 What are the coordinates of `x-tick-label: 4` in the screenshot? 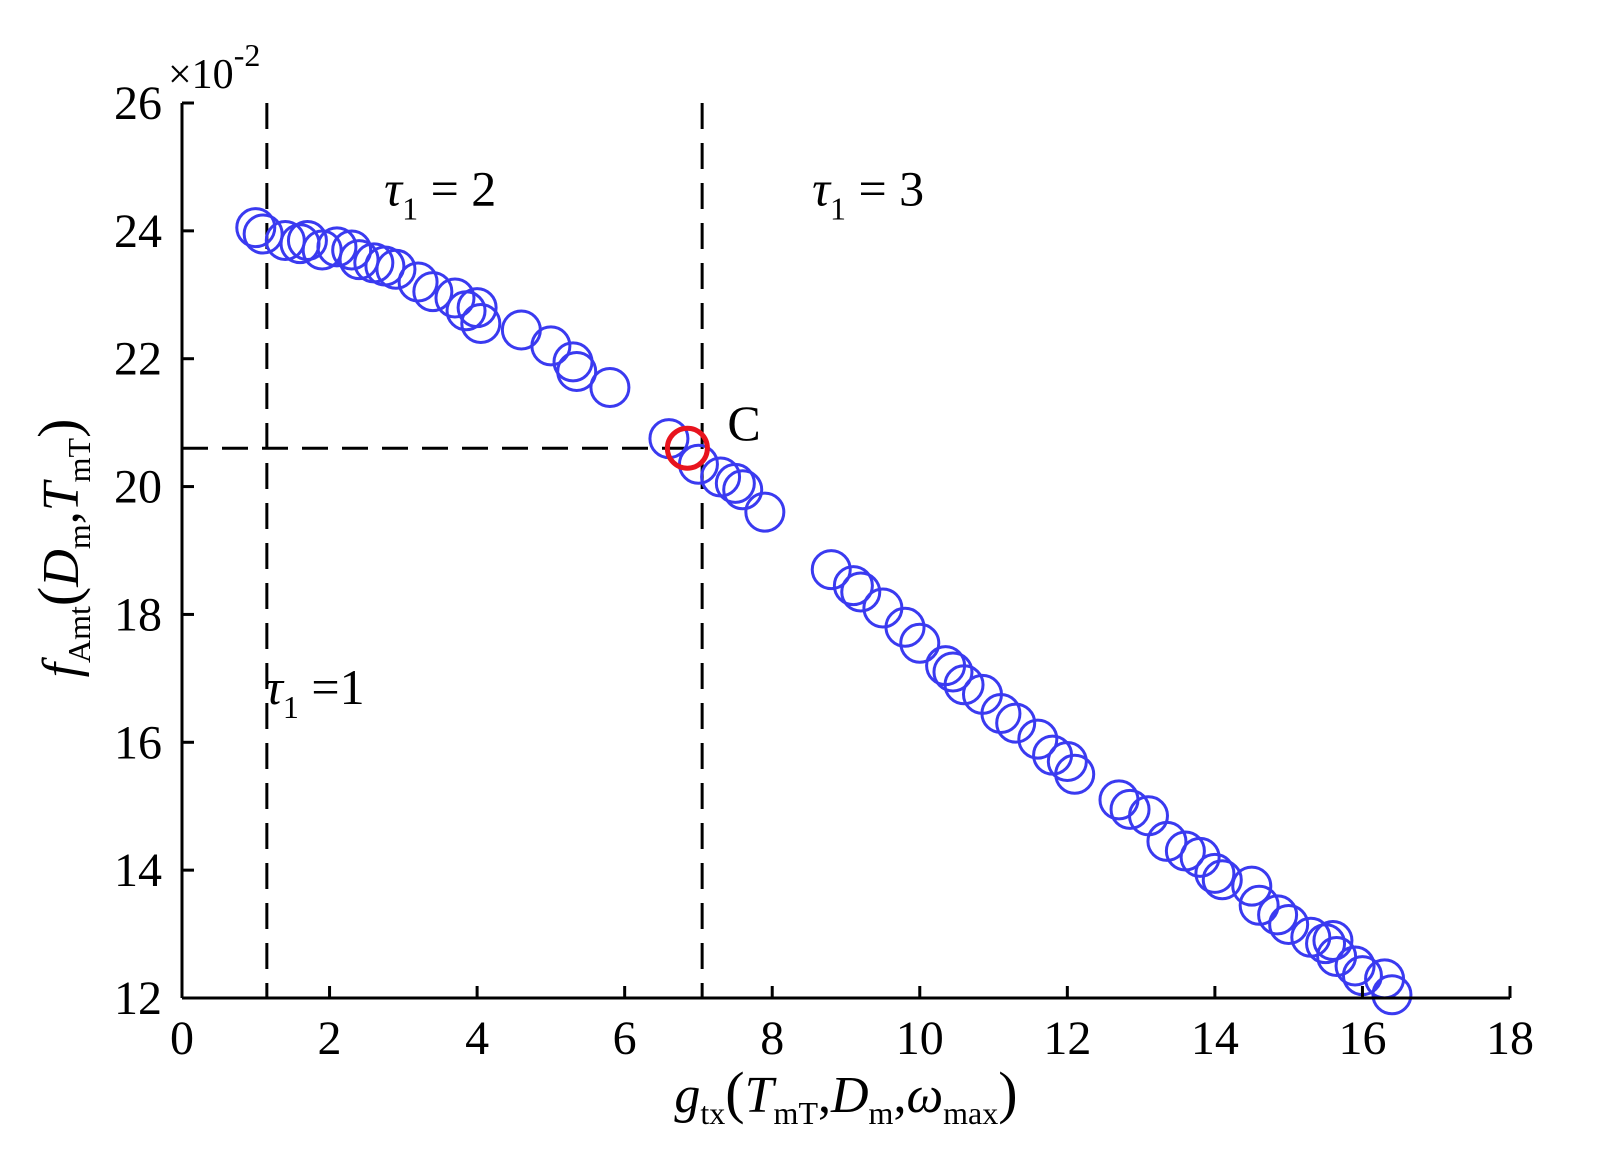 It's located at (477, 1038).